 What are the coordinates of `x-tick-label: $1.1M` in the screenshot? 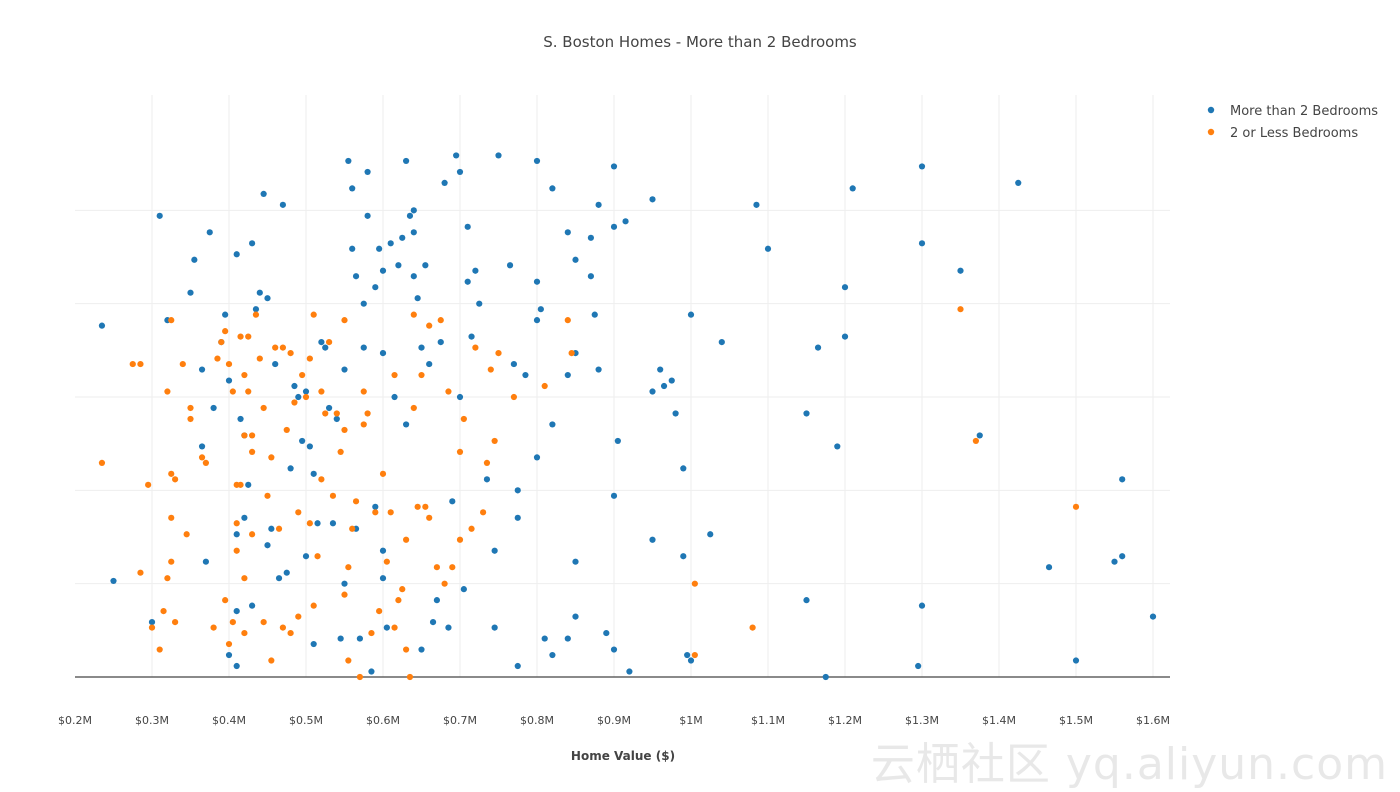 It's located at (768, 720).